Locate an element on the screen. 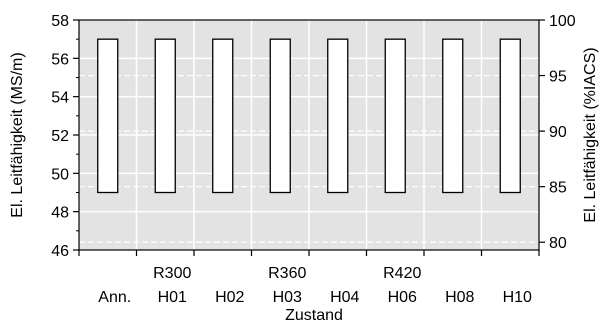 This screenshot has width=608, height=324. x-tick-label: H06 is located at coordinates (402, 297).